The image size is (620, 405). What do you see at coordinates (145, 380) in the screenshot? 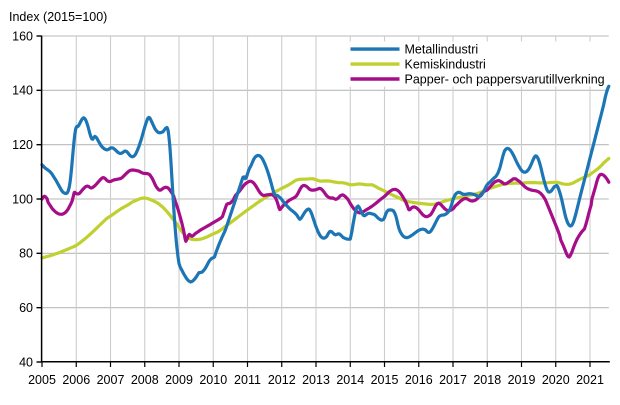
I see `svg-text: 2008` at bounding box center [145, 380].